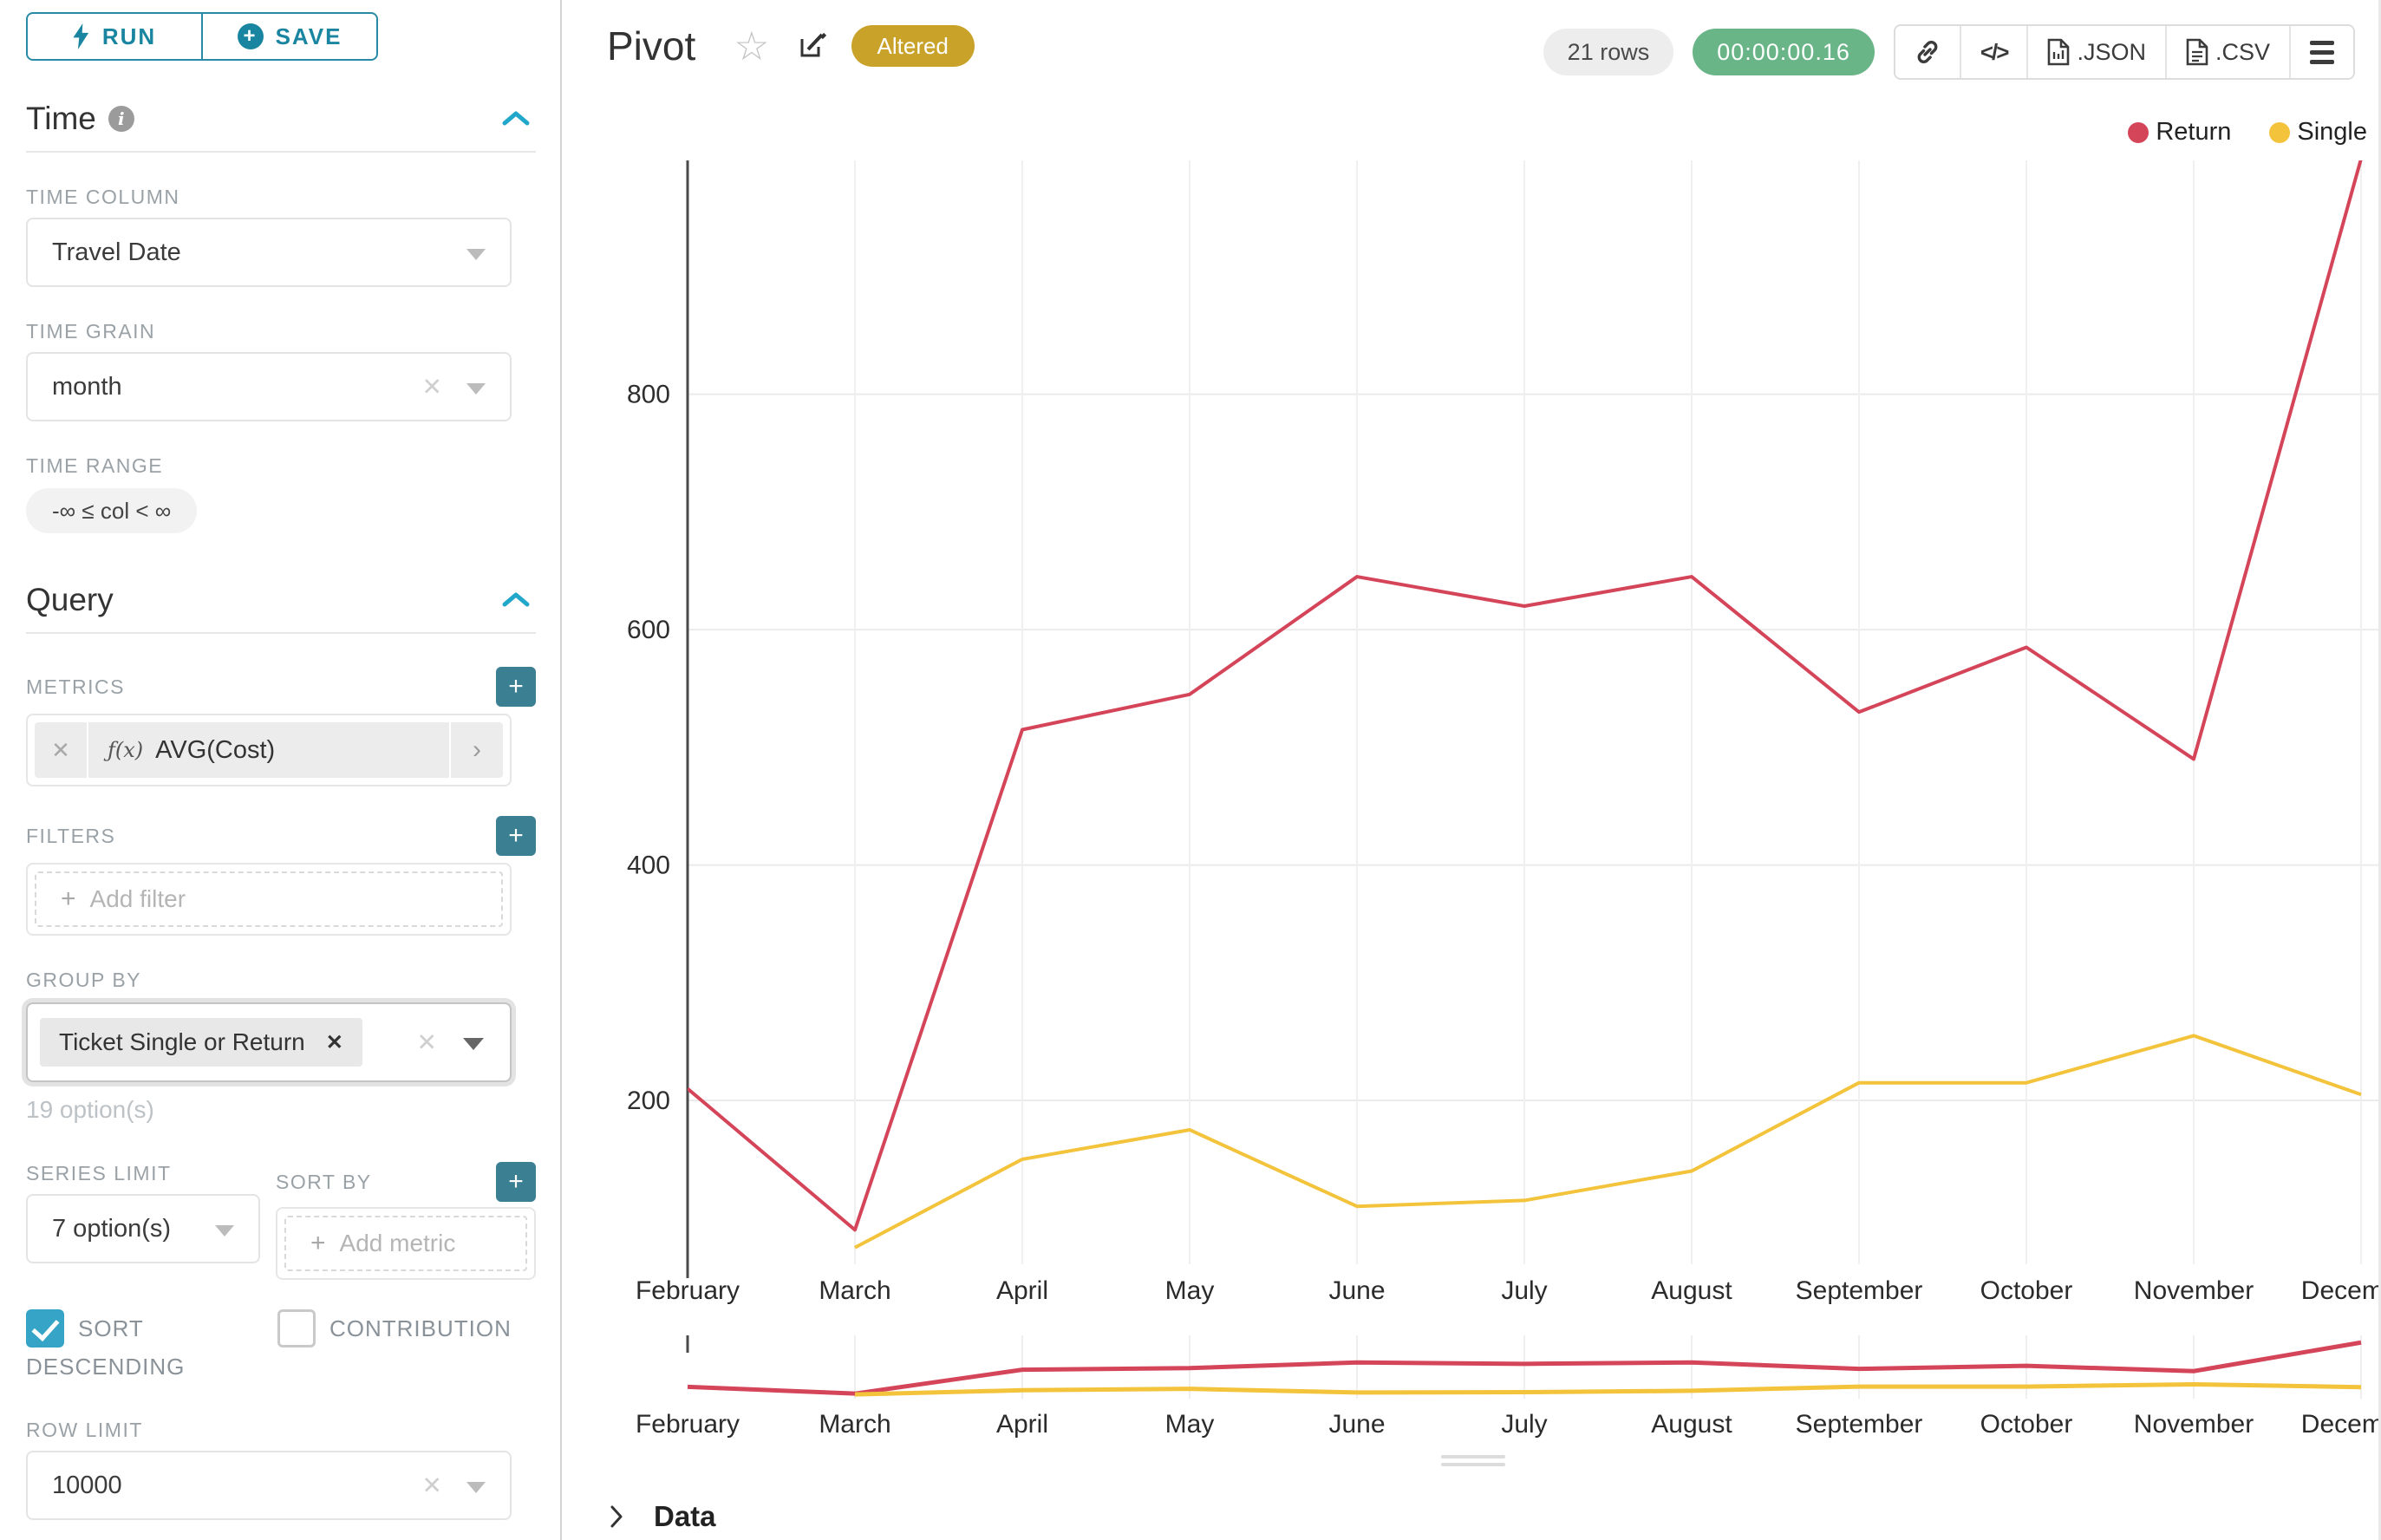  I want to click on add-filter-button: +, so click(516, 836).